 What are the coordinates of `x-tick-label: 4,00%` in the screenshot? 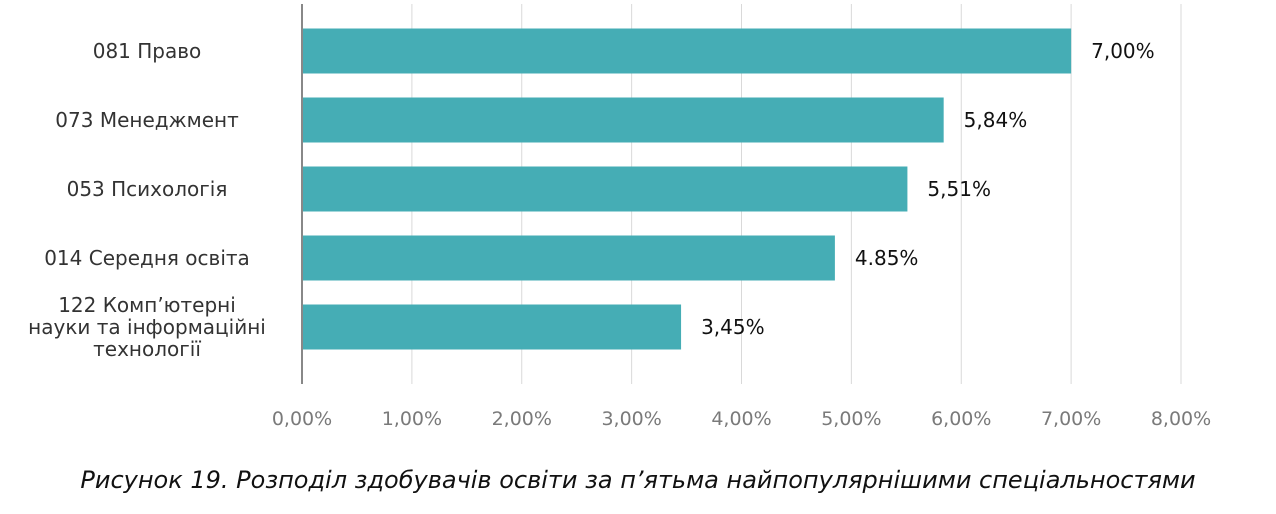 It's located at (741, 419).